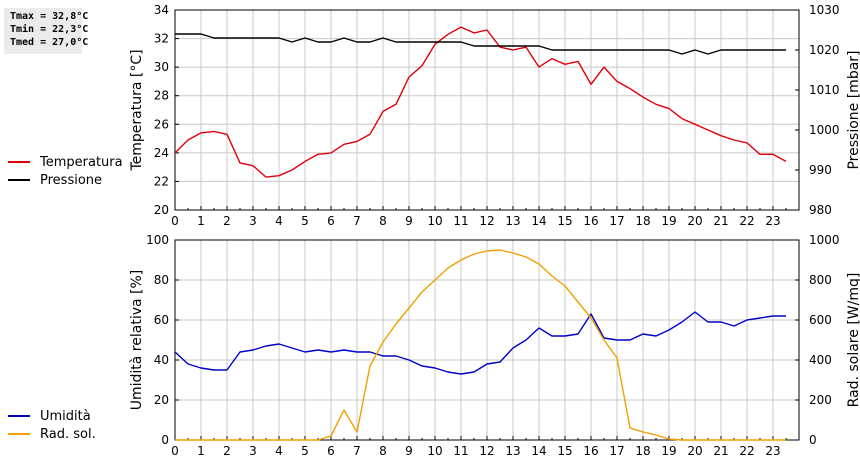  Describe the element at coordinates (65, 416) in the screenshot. I see `legend-label-humidity: Umidità` at that location.